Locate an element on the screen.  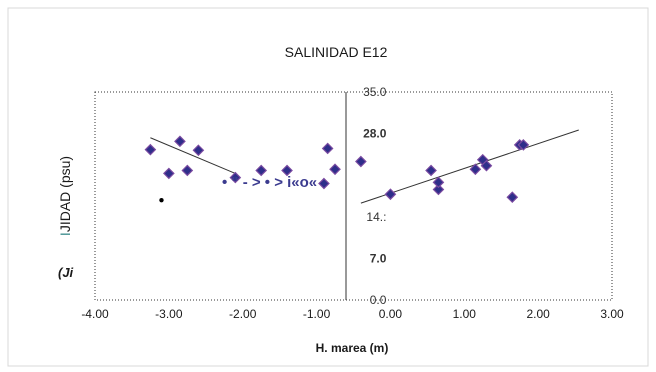
y-tick-label: 28.0 is located at coordinates (375, 134).